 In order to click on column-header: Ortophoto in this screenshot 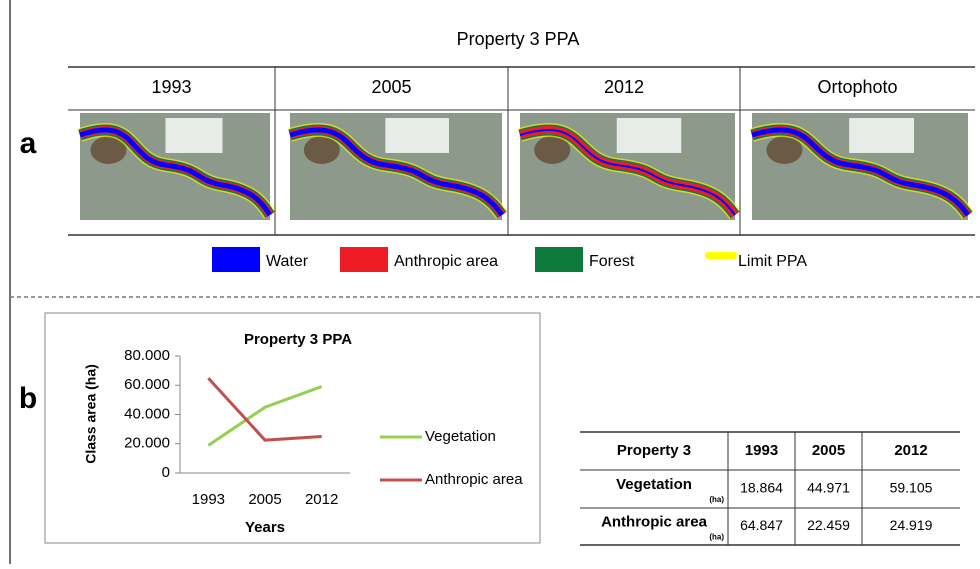, I will do `click(857, 87)`.